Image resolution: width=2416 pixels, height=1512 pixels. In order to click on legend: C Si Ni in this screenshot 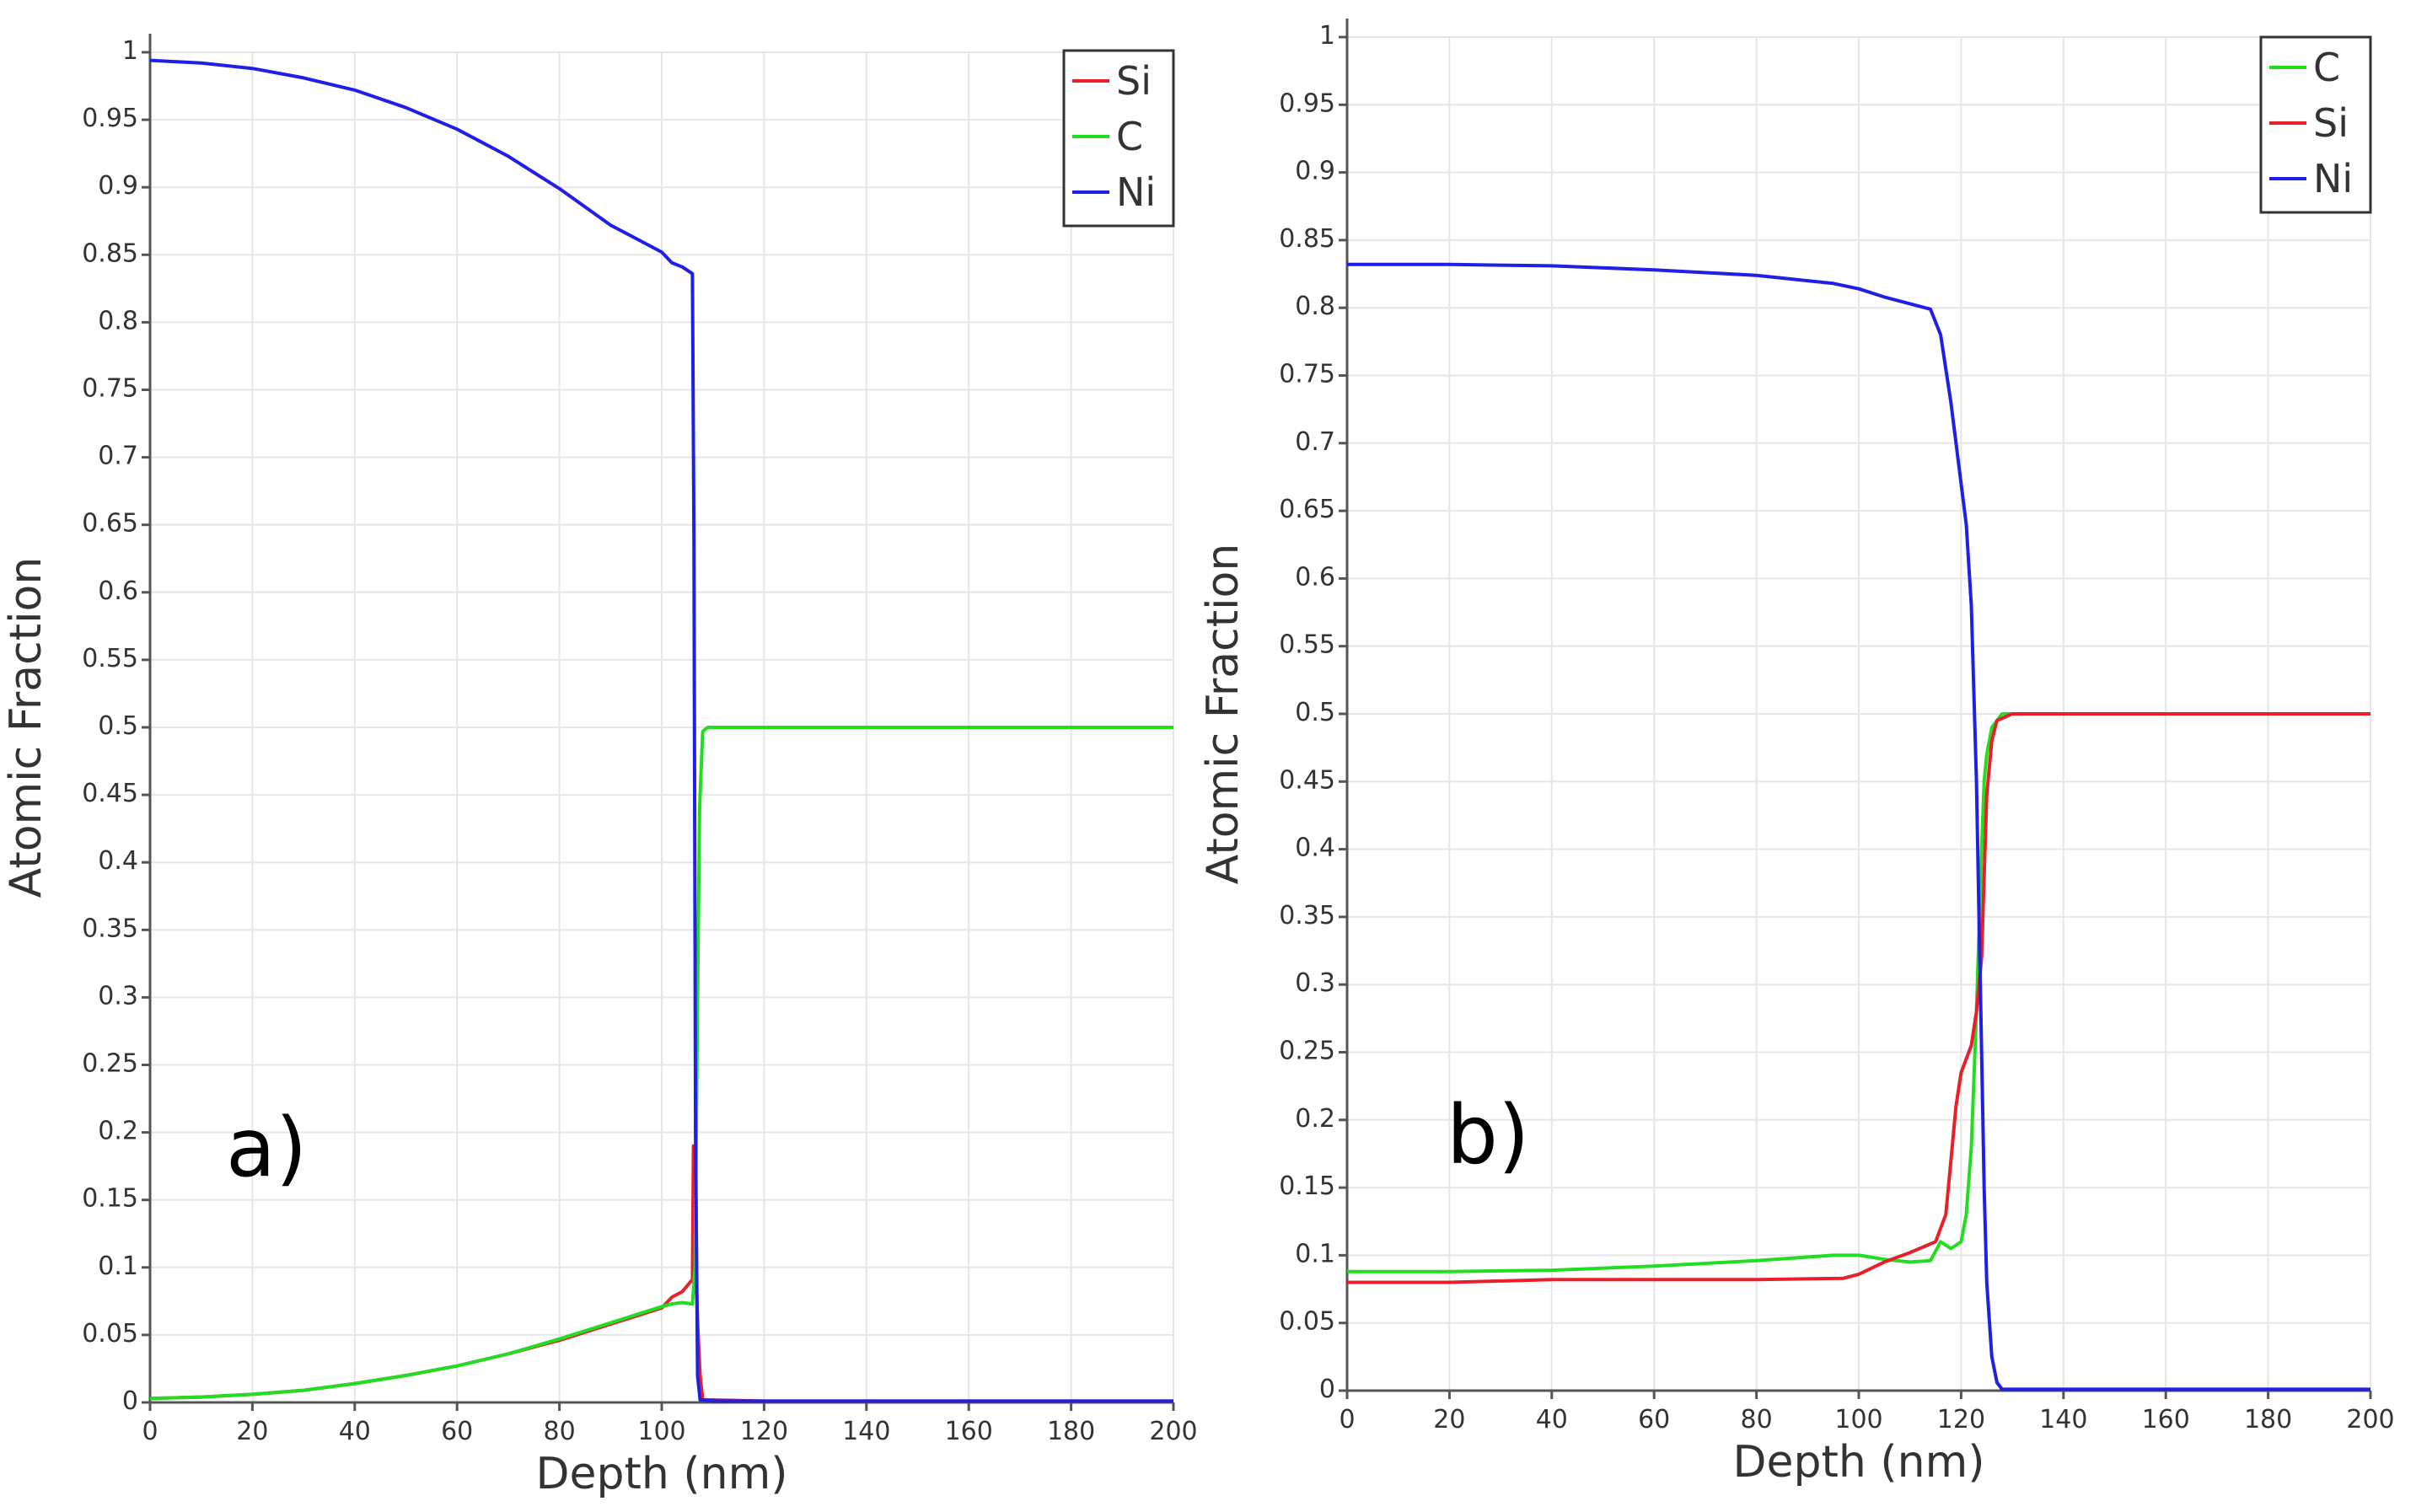, I will do `click(2315, 124)`.